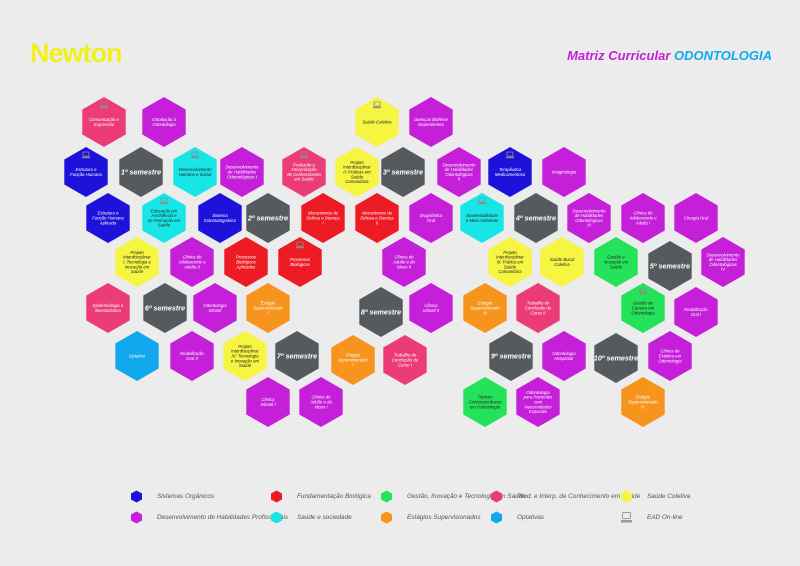 This screenshot has height=566, width=800. I want to click on semester-label: 5º semestre, so click(670, 266).